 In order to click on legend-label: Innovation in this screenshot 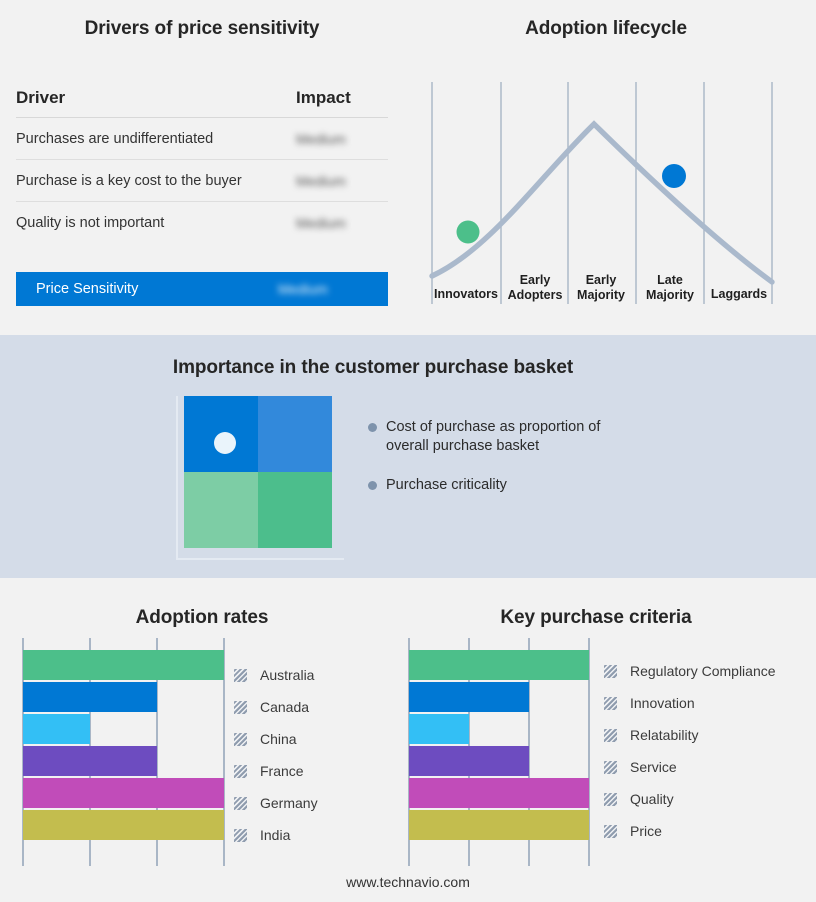, I will do `click(662, 703)`.